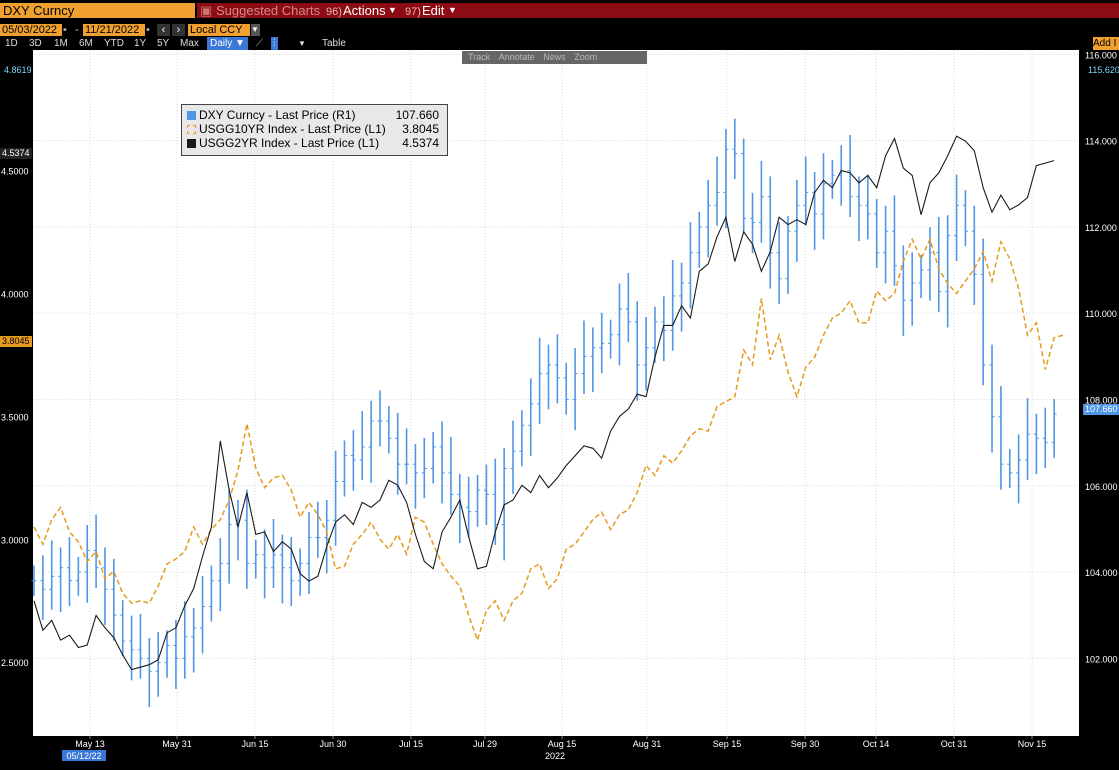  I want to click on left-2yr-tag: 4.5374, so click(16, 153).